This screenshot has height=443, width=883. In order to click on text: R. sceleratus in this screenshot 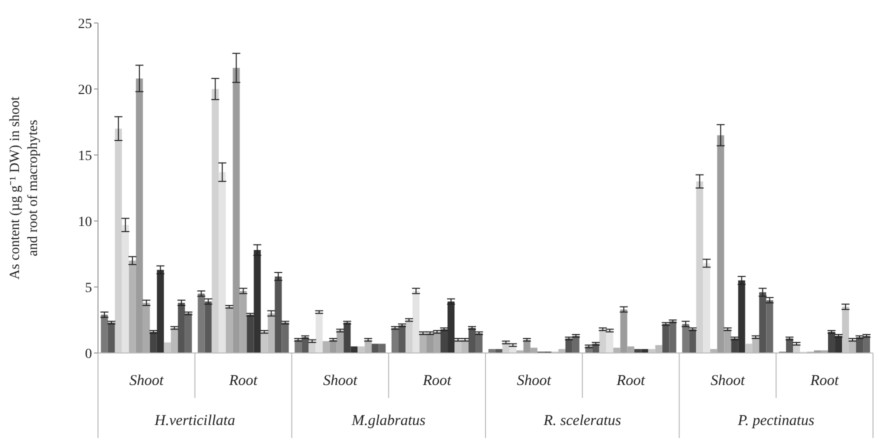, I will do `click(582, 421)`.